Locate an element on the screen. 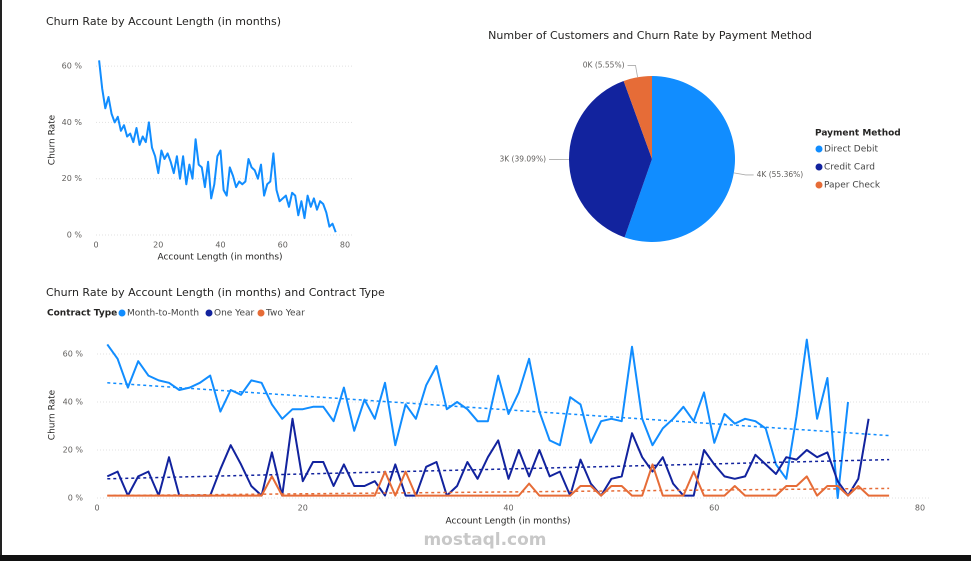 This screenshot has width=971, height=561. watermark: mostaql.com is located at coordinates (484, 540).